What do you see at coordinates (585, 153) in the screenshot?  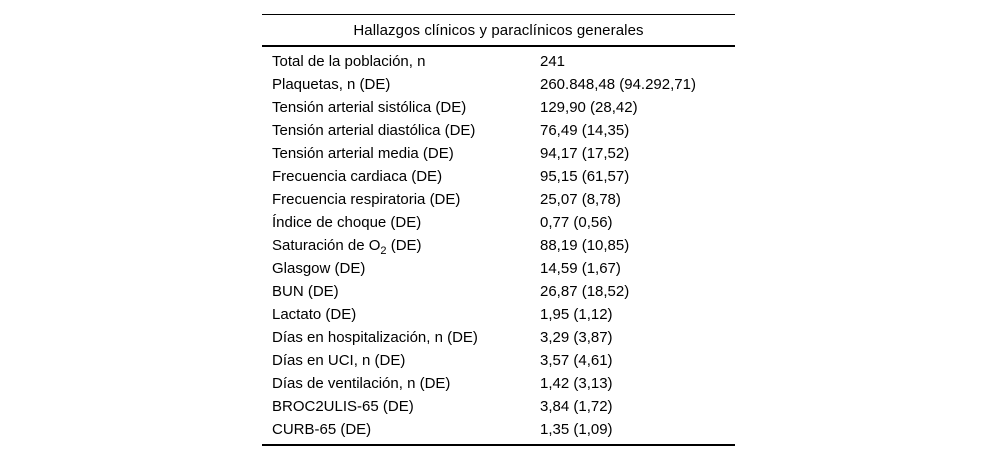 I see `row-value: 94,17 (17,52)` at bounding box center [585, 153].